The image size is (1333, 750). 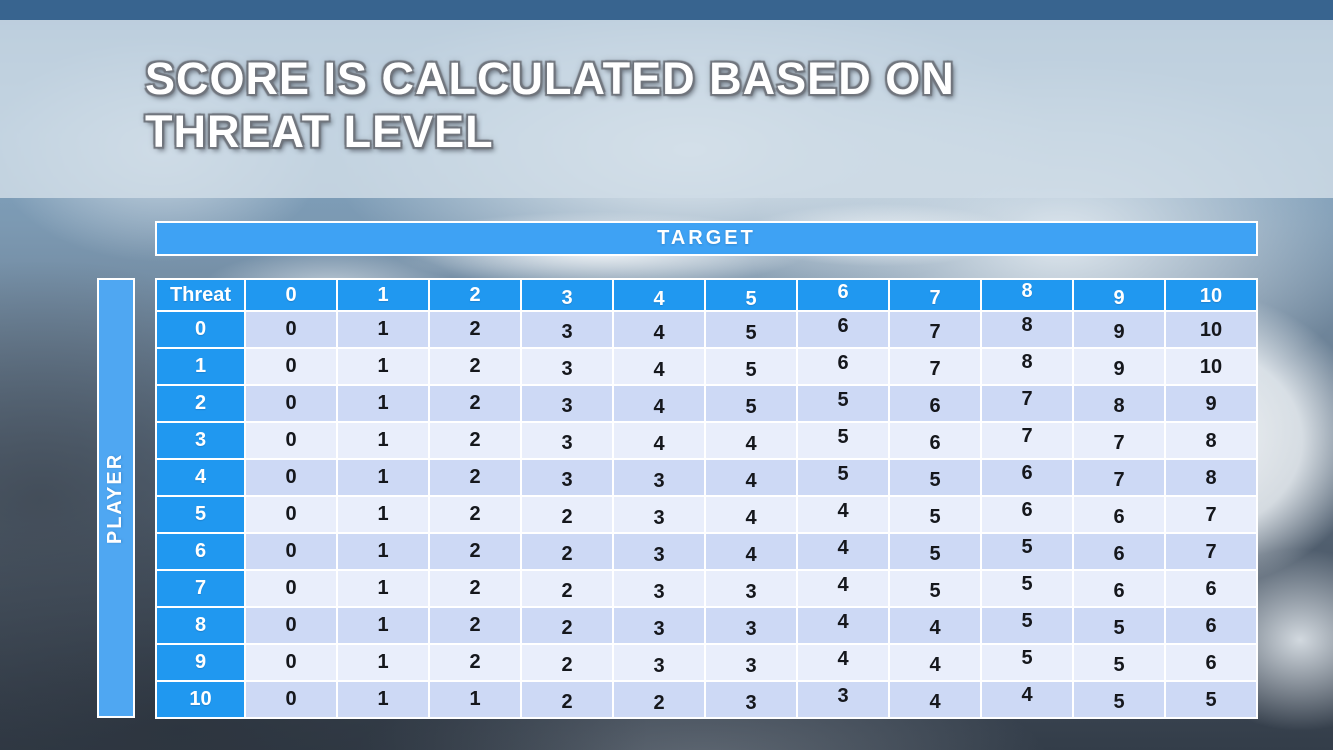 What do you see at coordinates (201, 478) in the screenshot?
I see `row-header: 4` at bounding box center [201, 478].